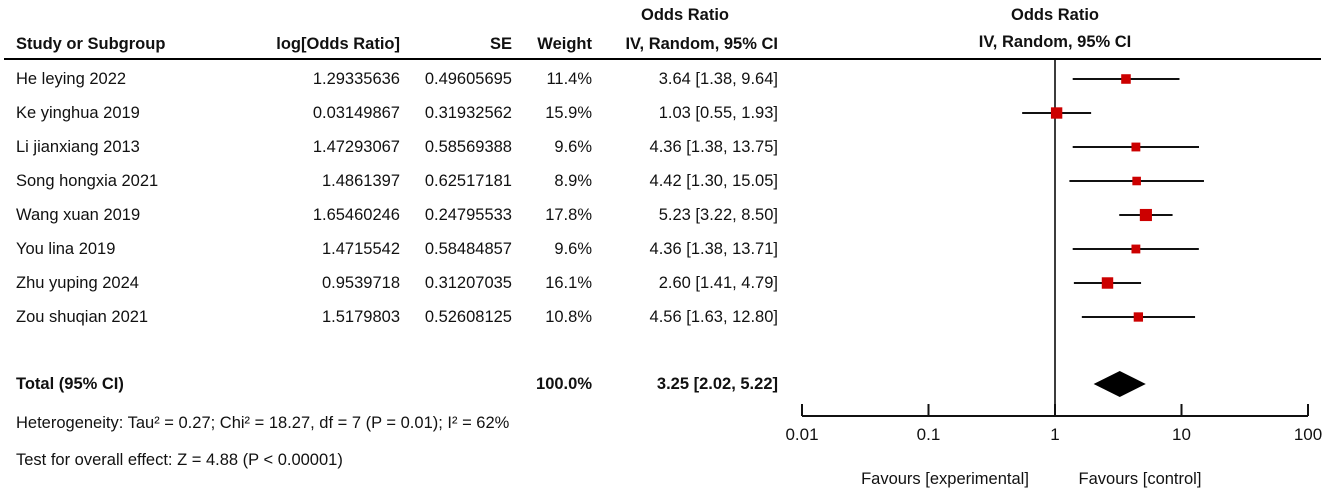  What do you see at coordinates (500, 44) in the screenshot?
I see `col-header-se: SE` at bounding box center [500, 44].